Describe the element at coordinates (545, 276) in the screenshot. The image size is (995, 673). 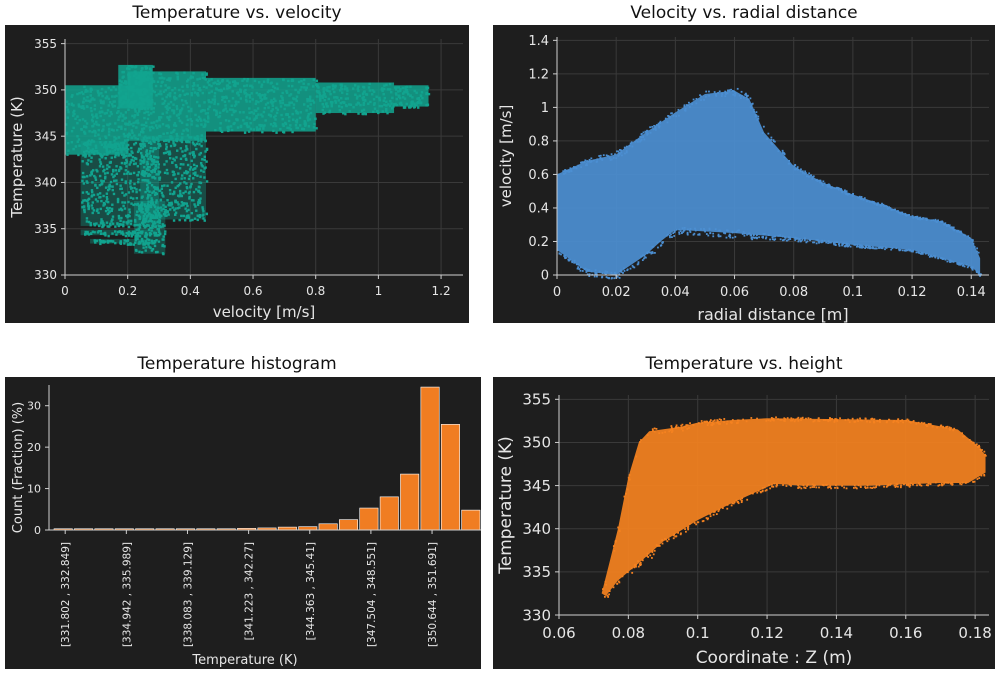
I see `chart-2-ytick-label: 0` at that location.